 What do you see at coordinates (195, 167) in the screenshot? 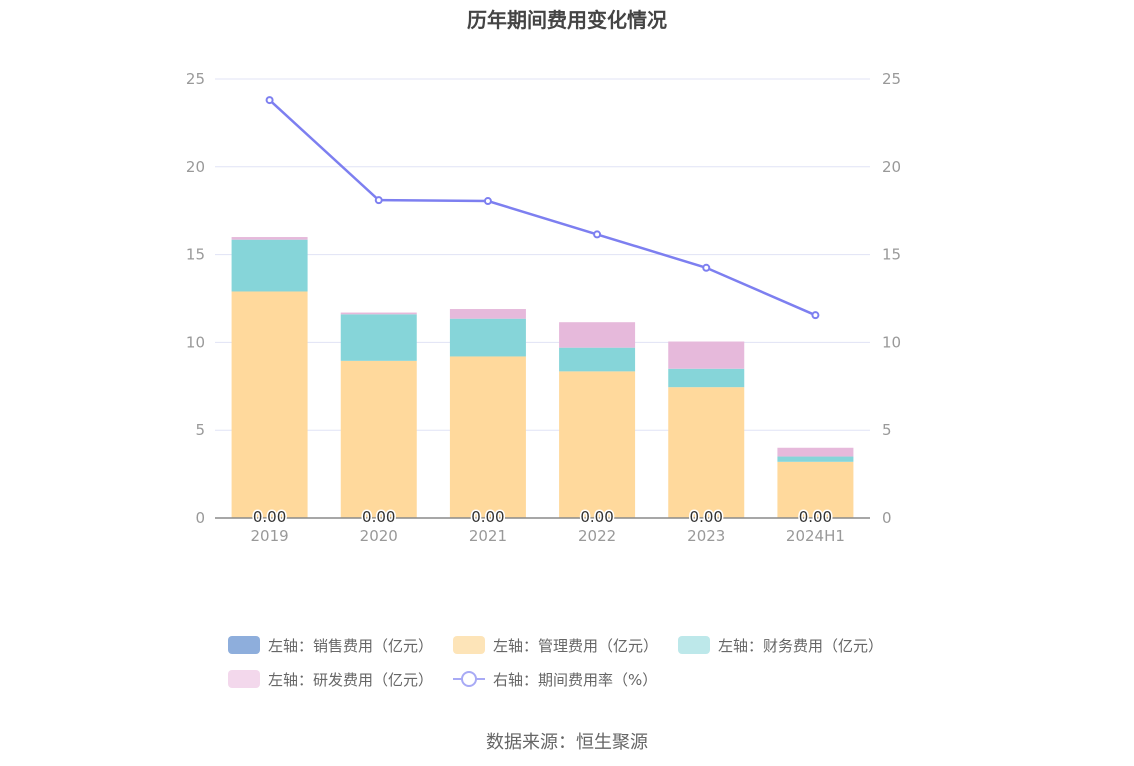
I see `left-tick-label: 20` at bounding box center [195, 167].